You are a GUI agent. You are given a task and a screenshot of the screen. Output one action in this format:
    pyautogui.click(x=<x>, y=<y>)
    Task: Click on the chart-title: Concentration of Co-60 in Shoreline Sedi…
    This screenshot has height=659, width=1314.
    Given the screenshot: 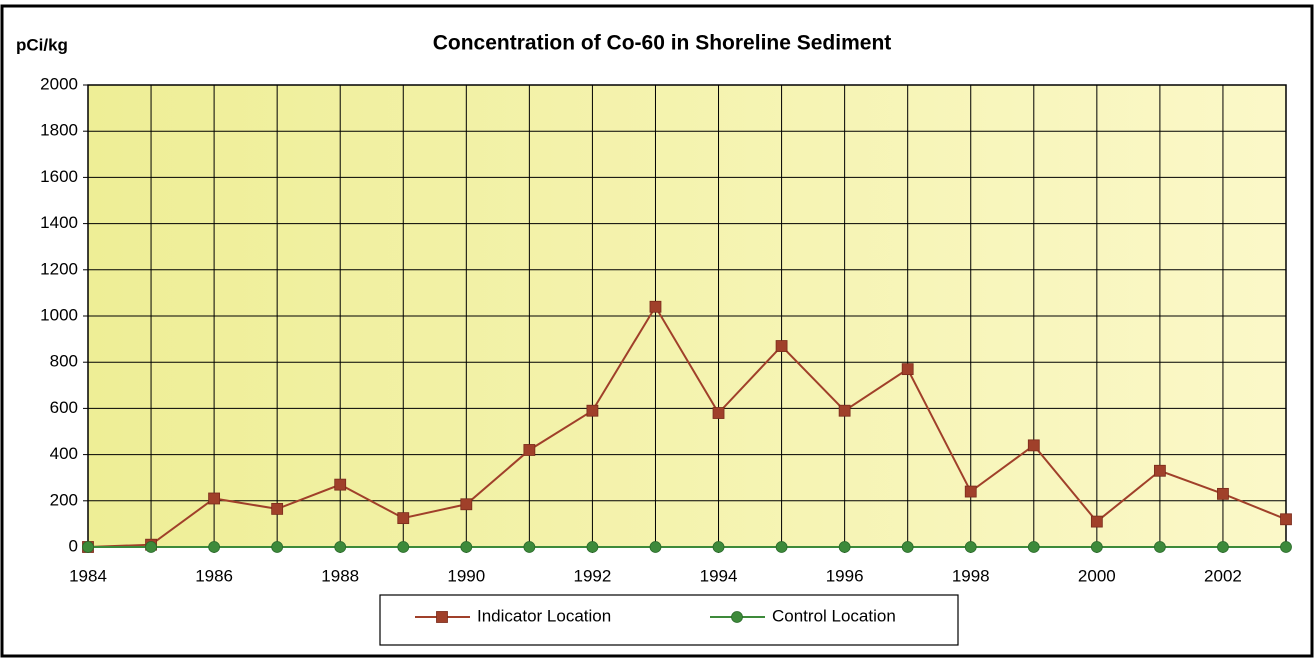 What is the action you would take?
    pyautogui.click(x=662, y=43)
    